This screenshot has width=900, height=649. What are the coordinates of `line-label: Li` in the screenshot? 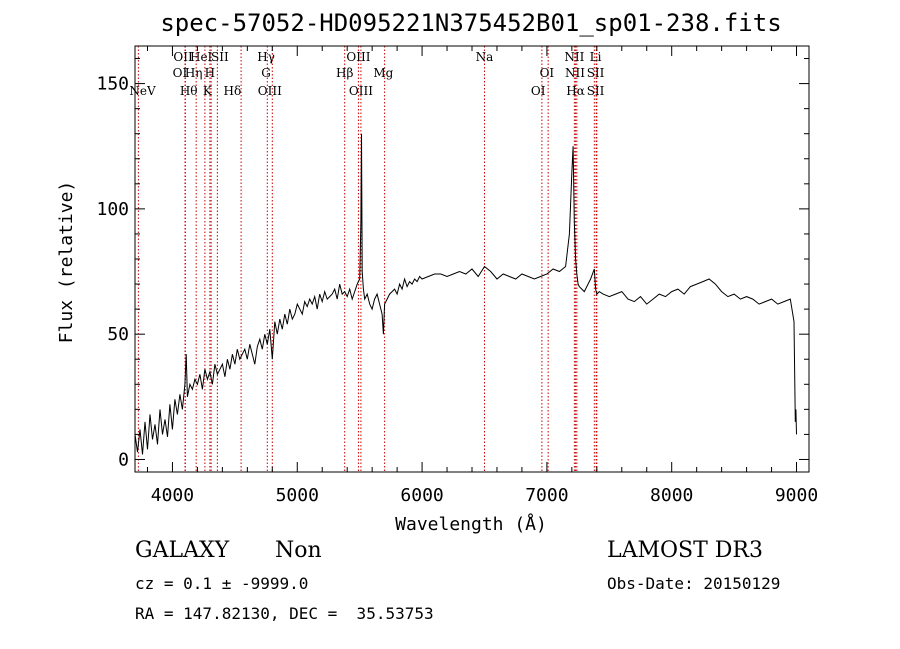 It's located at (596, 57).